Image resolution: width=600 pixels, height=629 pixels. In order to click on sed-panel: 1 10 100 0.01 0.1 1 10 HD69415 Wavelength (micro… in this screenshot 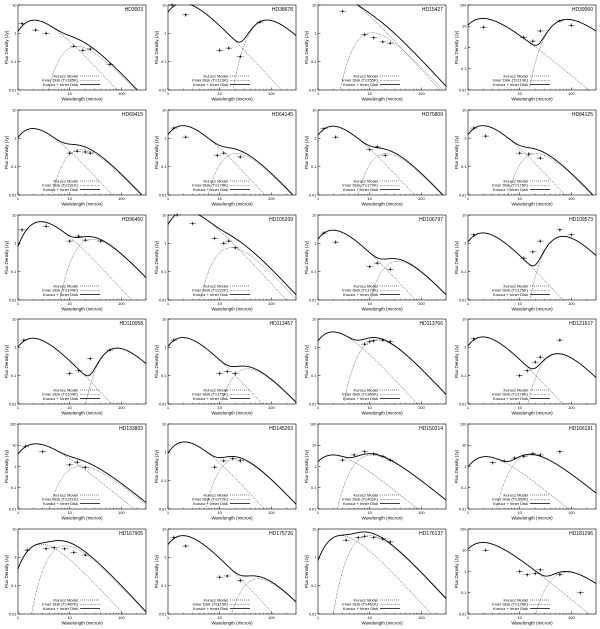, I will do `click(75, 157)`.